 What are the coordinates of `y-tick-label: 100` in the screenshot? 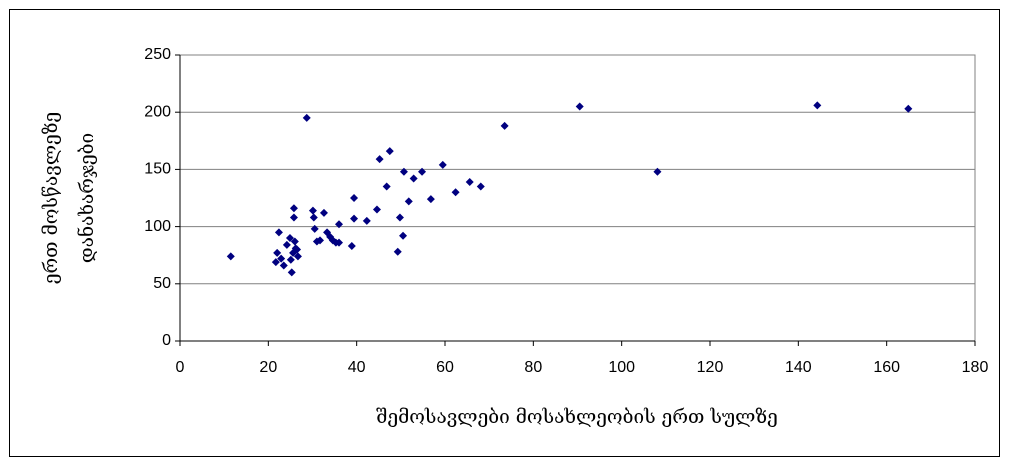 It's located at (157, 226).